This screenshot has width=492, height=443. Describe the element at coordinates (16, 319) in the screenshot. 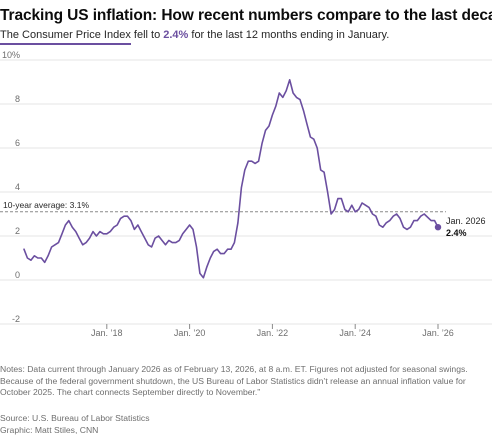

I see `y-tick-label: -2` at that location.